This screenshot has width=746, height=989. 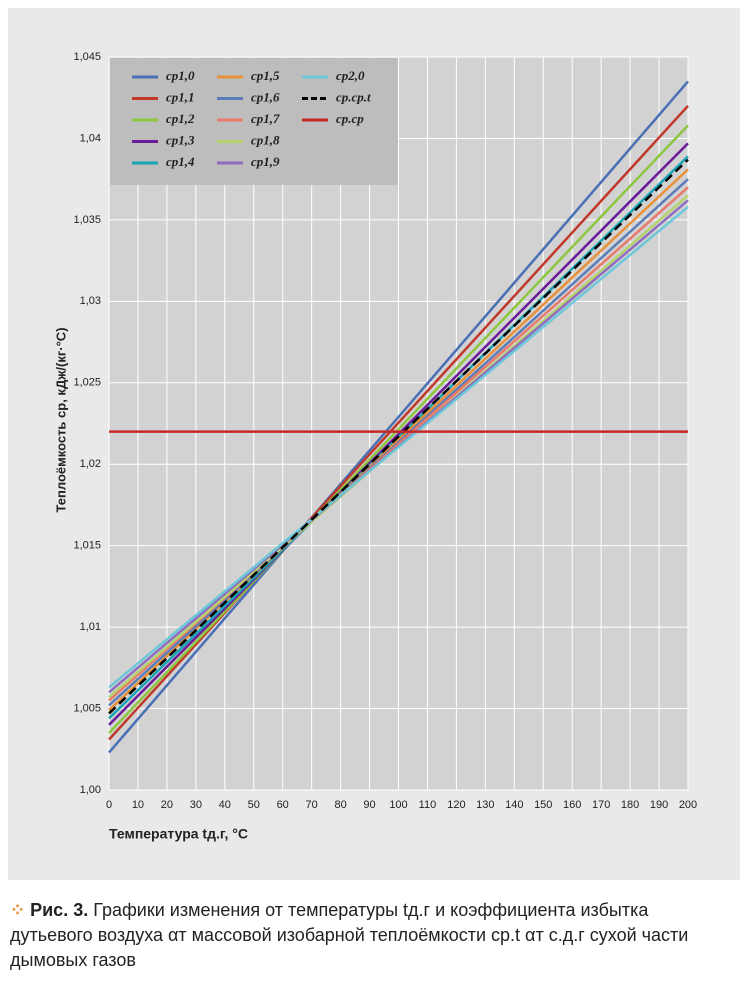 I want to click on x-tick-label: 50, so click(x=254, y=805).